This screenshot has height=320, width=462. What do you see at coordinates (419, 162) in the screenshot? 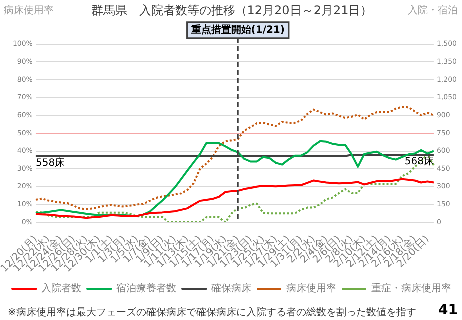
I see `annotation: 568床` at bounding box center [419, 162].